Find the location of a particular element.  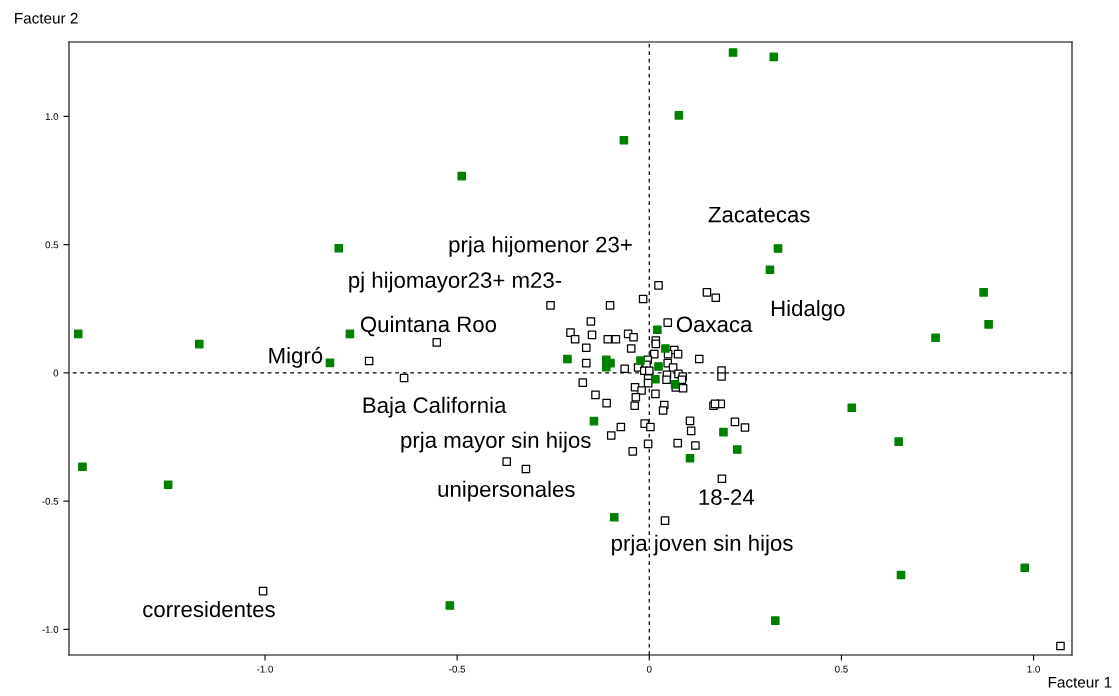

y-tick-label: 1.0 is located at coordinates (52, 116).